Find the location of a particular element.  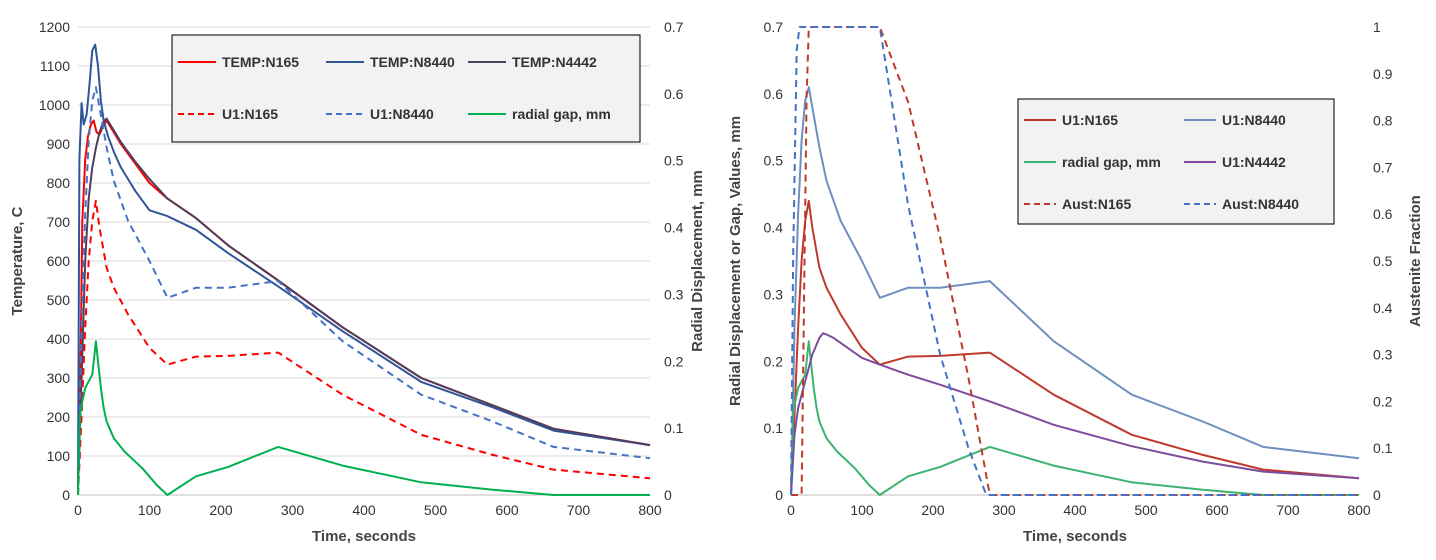

chart1-y-tick-label: 1200 is located at coordinates (54, 27).